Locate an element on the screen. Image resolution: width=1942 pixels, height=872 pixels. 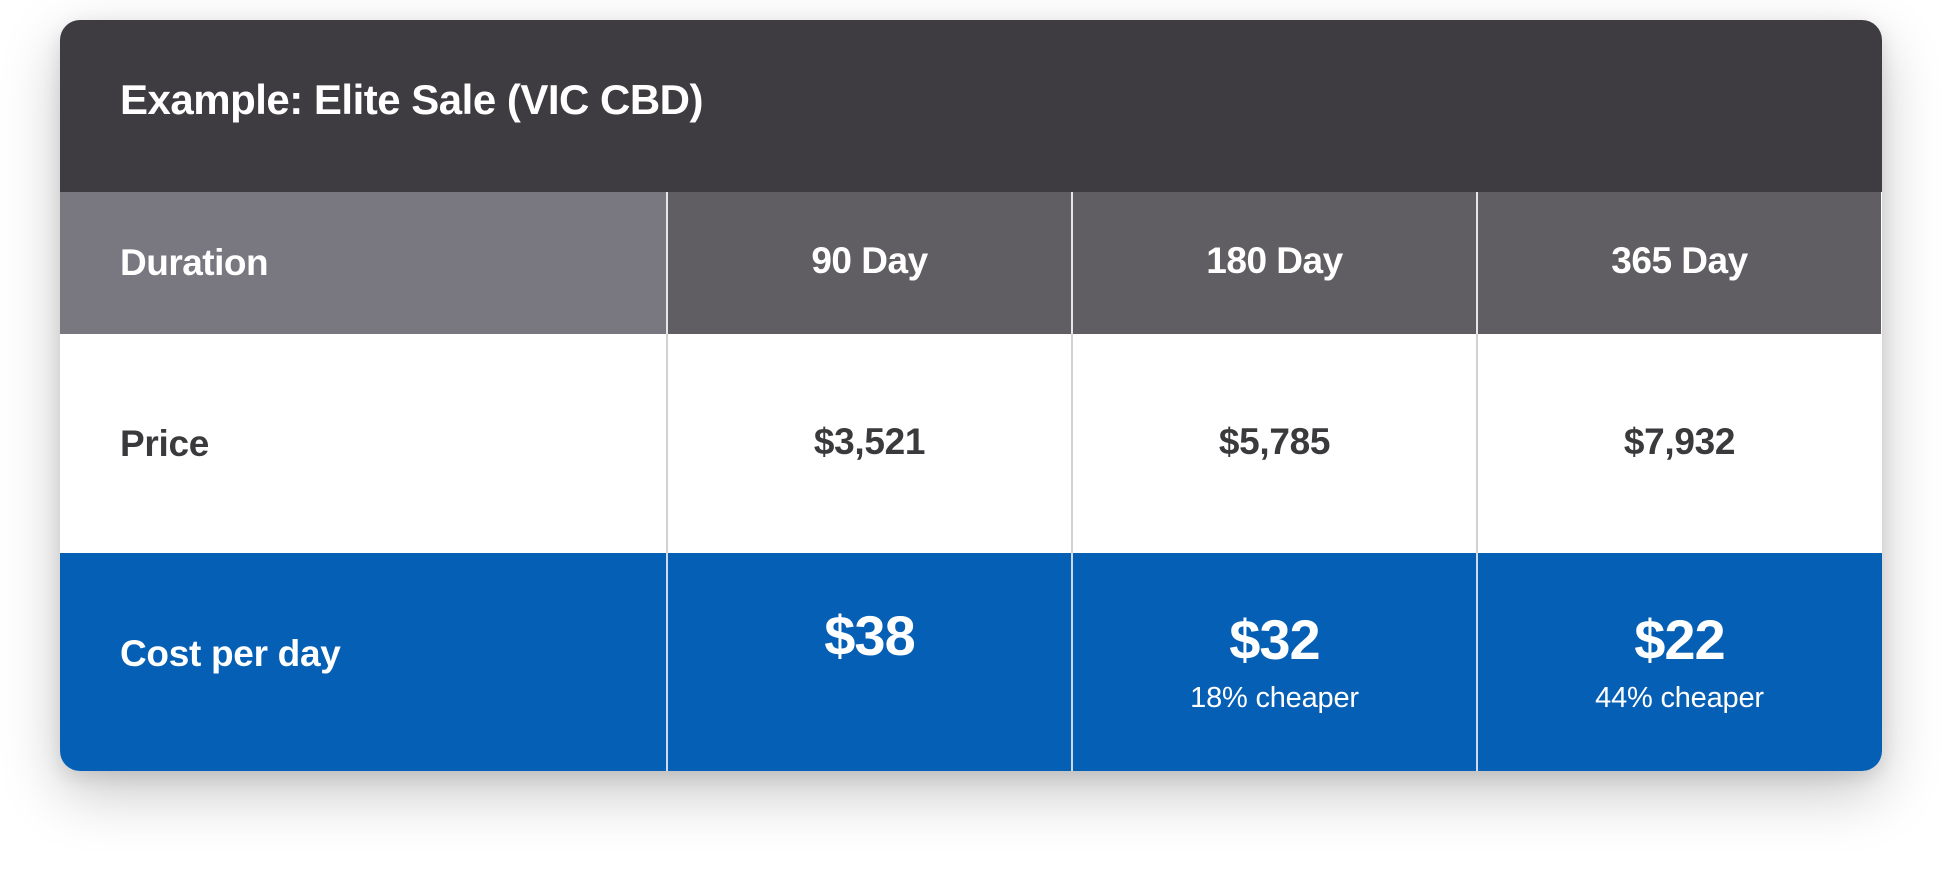
price-cell-180-day: $5,785 is located at coordinates (1273, 443).